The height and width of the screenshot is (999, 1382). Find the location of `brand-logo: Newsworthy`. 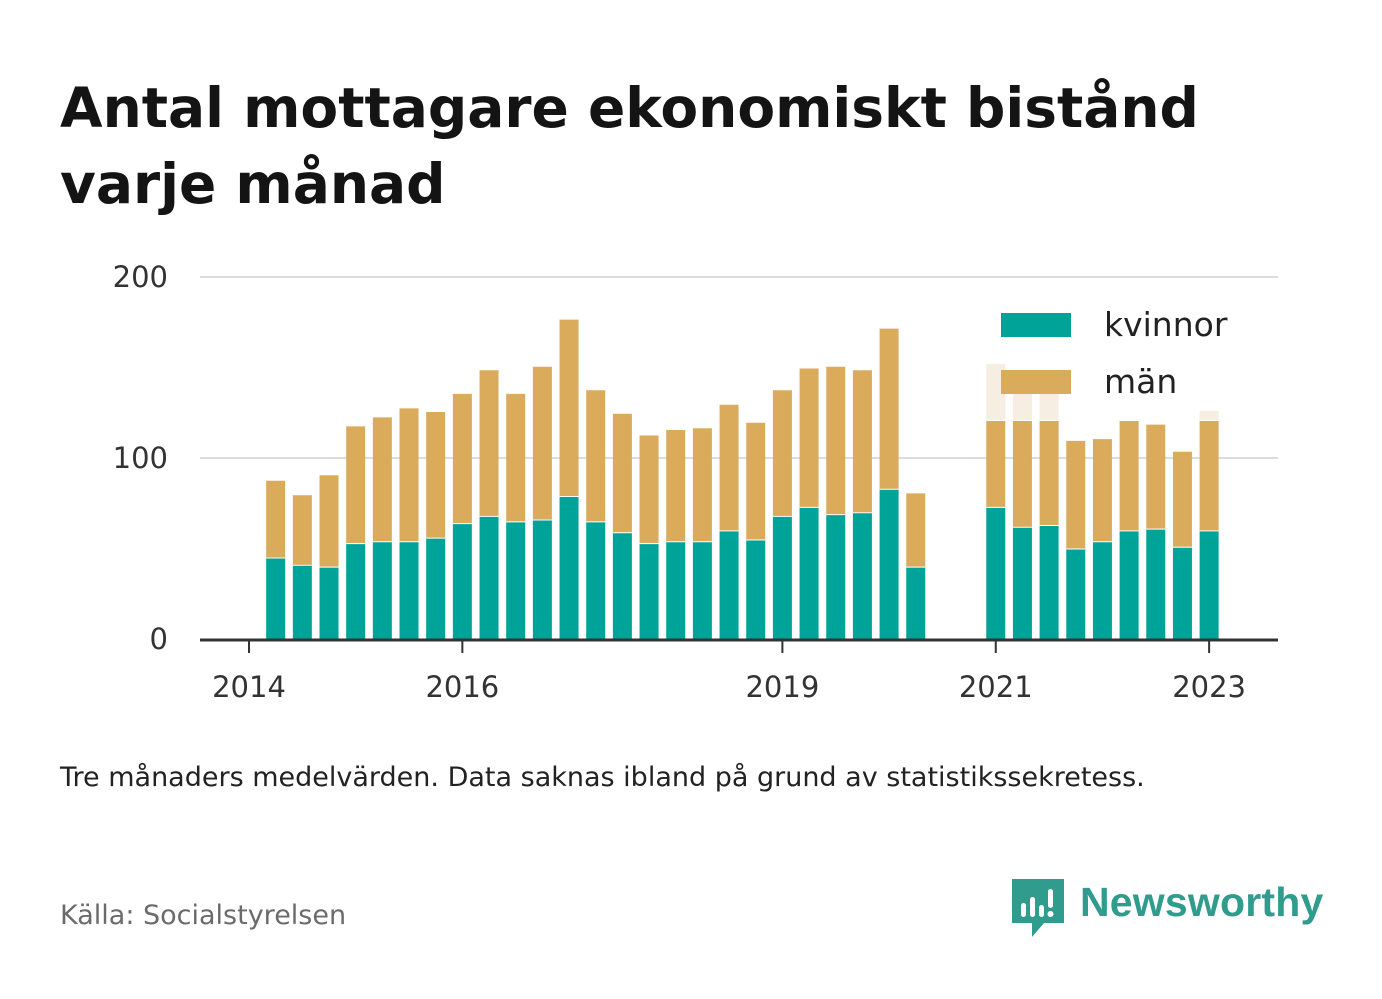

brand-logo: Newsworthy is located at coordinates (1167, 909).